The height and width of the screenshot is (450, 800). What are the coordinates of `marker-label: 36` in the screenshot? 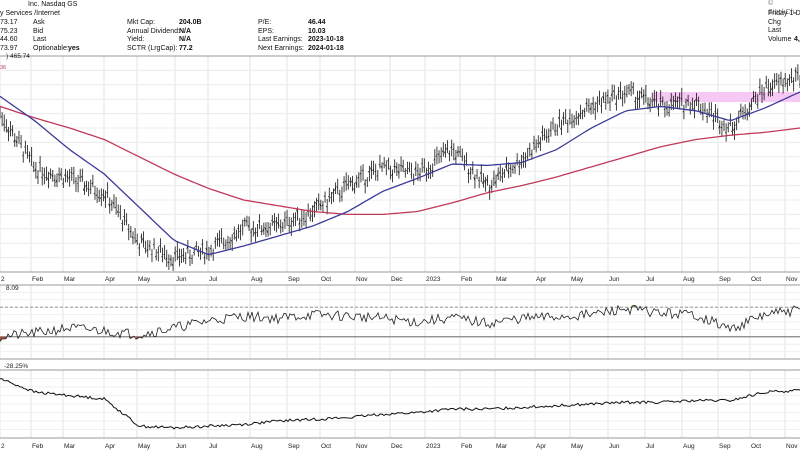 It's located at (3, 68).